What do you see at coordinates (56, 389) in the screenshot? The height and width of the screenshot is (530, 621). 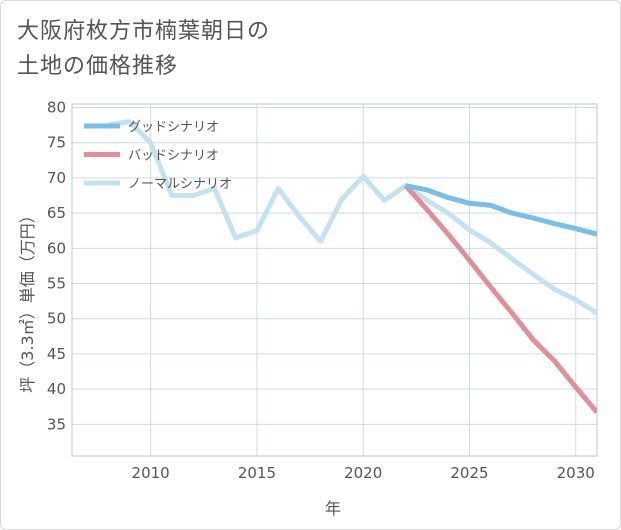 I see `y-tick-label: 40` at bounding box center [56, 389].